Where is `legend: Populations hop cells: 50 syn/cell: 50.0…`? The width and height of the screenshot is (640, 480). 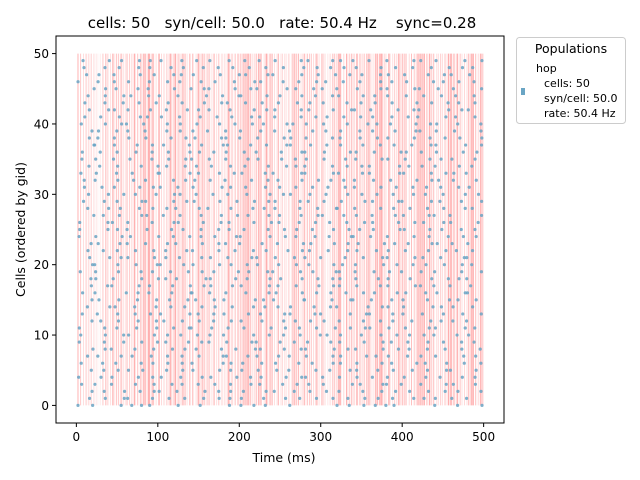 legend: Populations hop cells: 50 syn/cell: 50.0… is located at coordinates (571, 80).